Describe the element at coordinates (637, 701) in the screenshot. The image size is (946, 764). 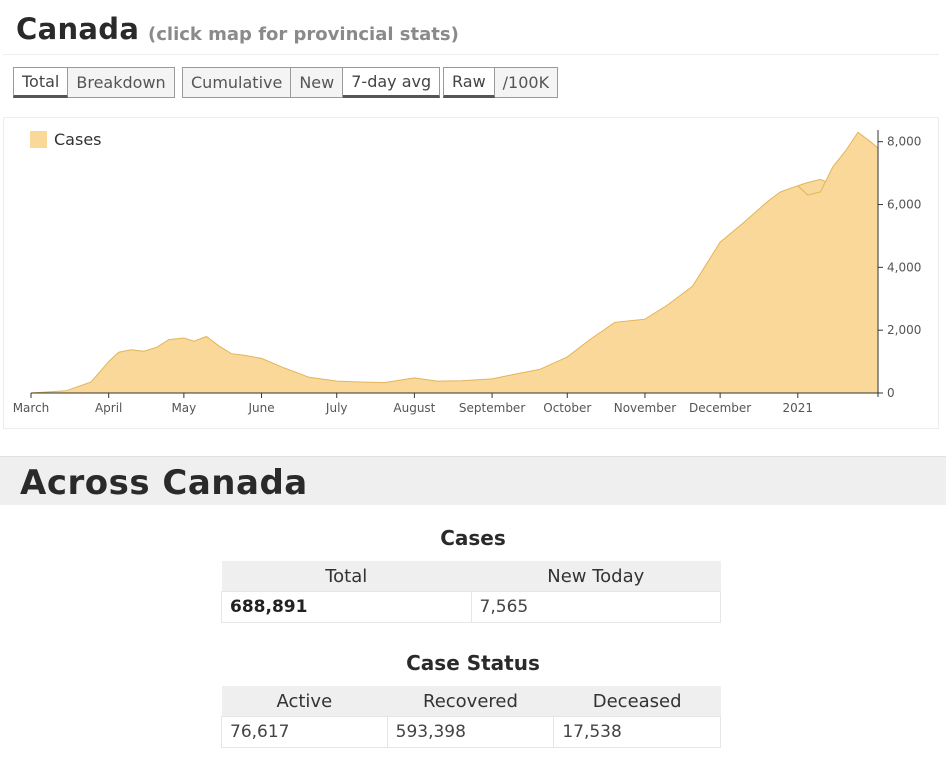
I see `table-header: Deceased` at that location.